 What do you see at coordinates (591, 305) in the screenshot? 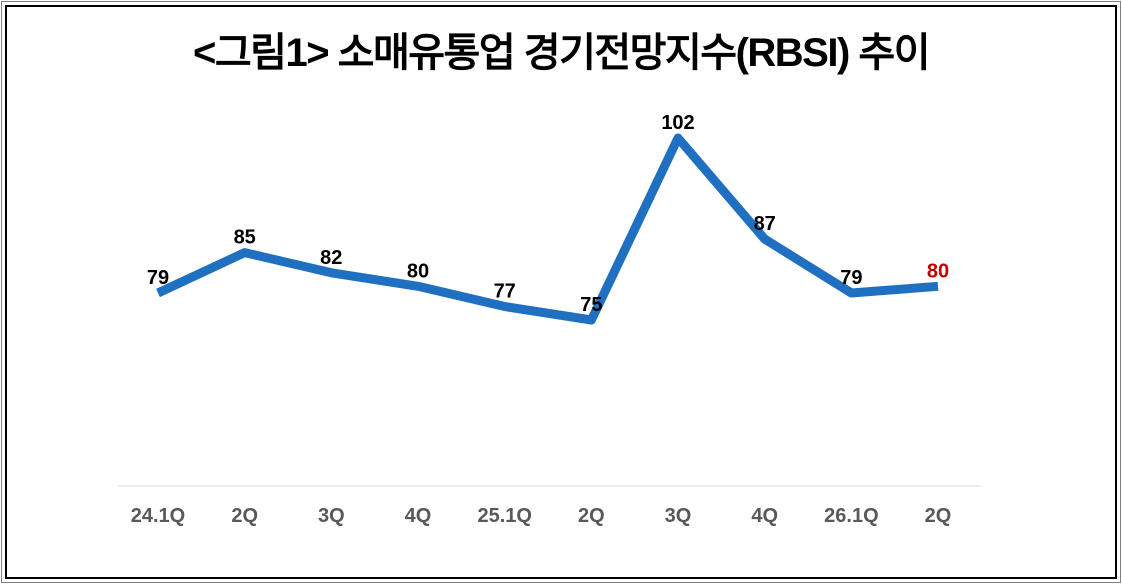
I see `data-label: 75` at bounding box center [591, 305].